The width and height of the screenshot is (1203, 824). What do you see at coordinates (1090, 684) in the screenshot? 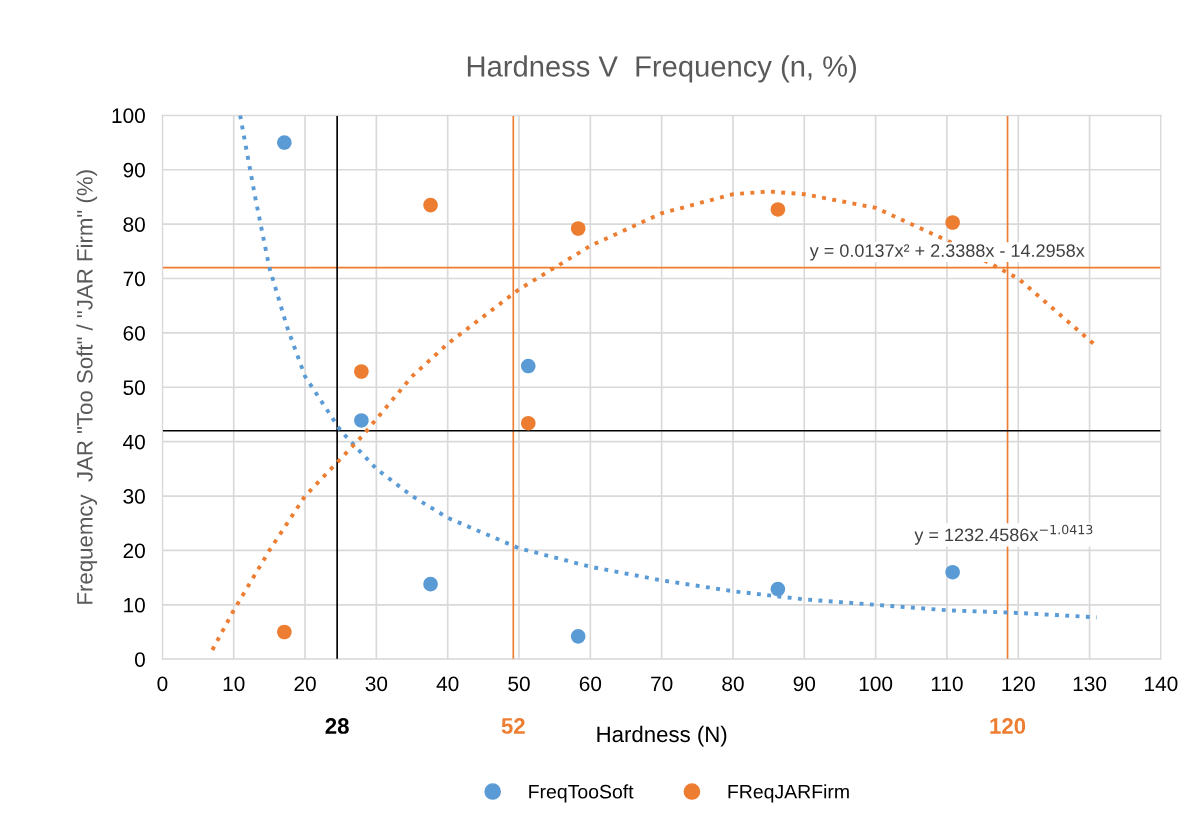
I see `x-tick-label: 130` at bounding box center [1090, 684].